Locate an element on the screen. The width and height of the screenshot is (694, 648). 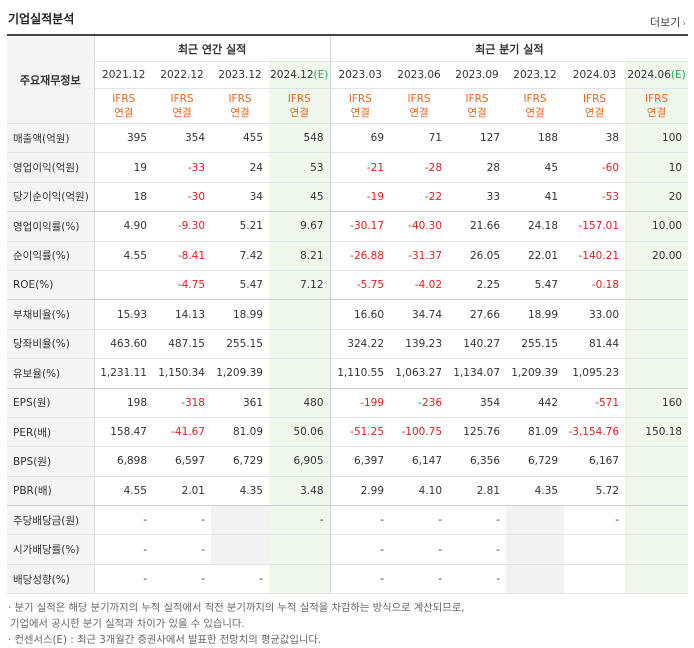
annual-group-header: 최근 연간 실적 is located at coordinates (212, 48).